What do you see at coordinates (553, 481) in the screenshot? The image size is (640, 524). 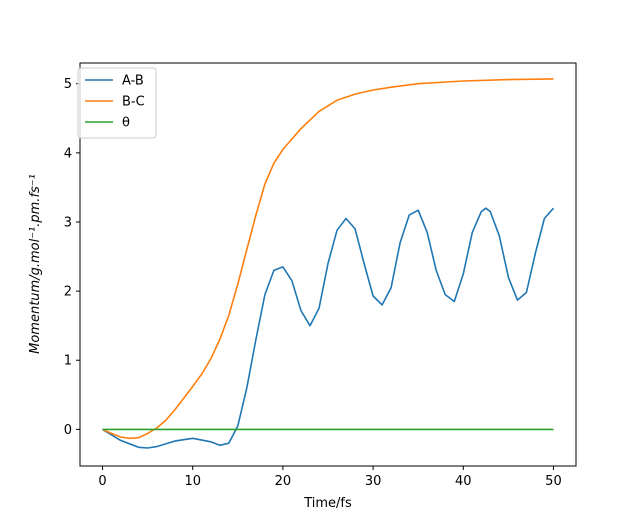 I see `x-tick-label: 50` at bounding box center [553, 481].